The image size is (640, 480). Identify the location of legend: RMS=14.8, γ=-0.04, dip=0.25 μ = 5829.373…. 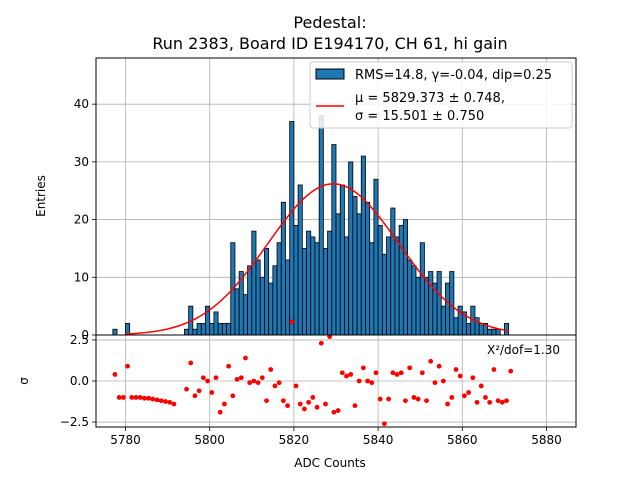
(441, 95).